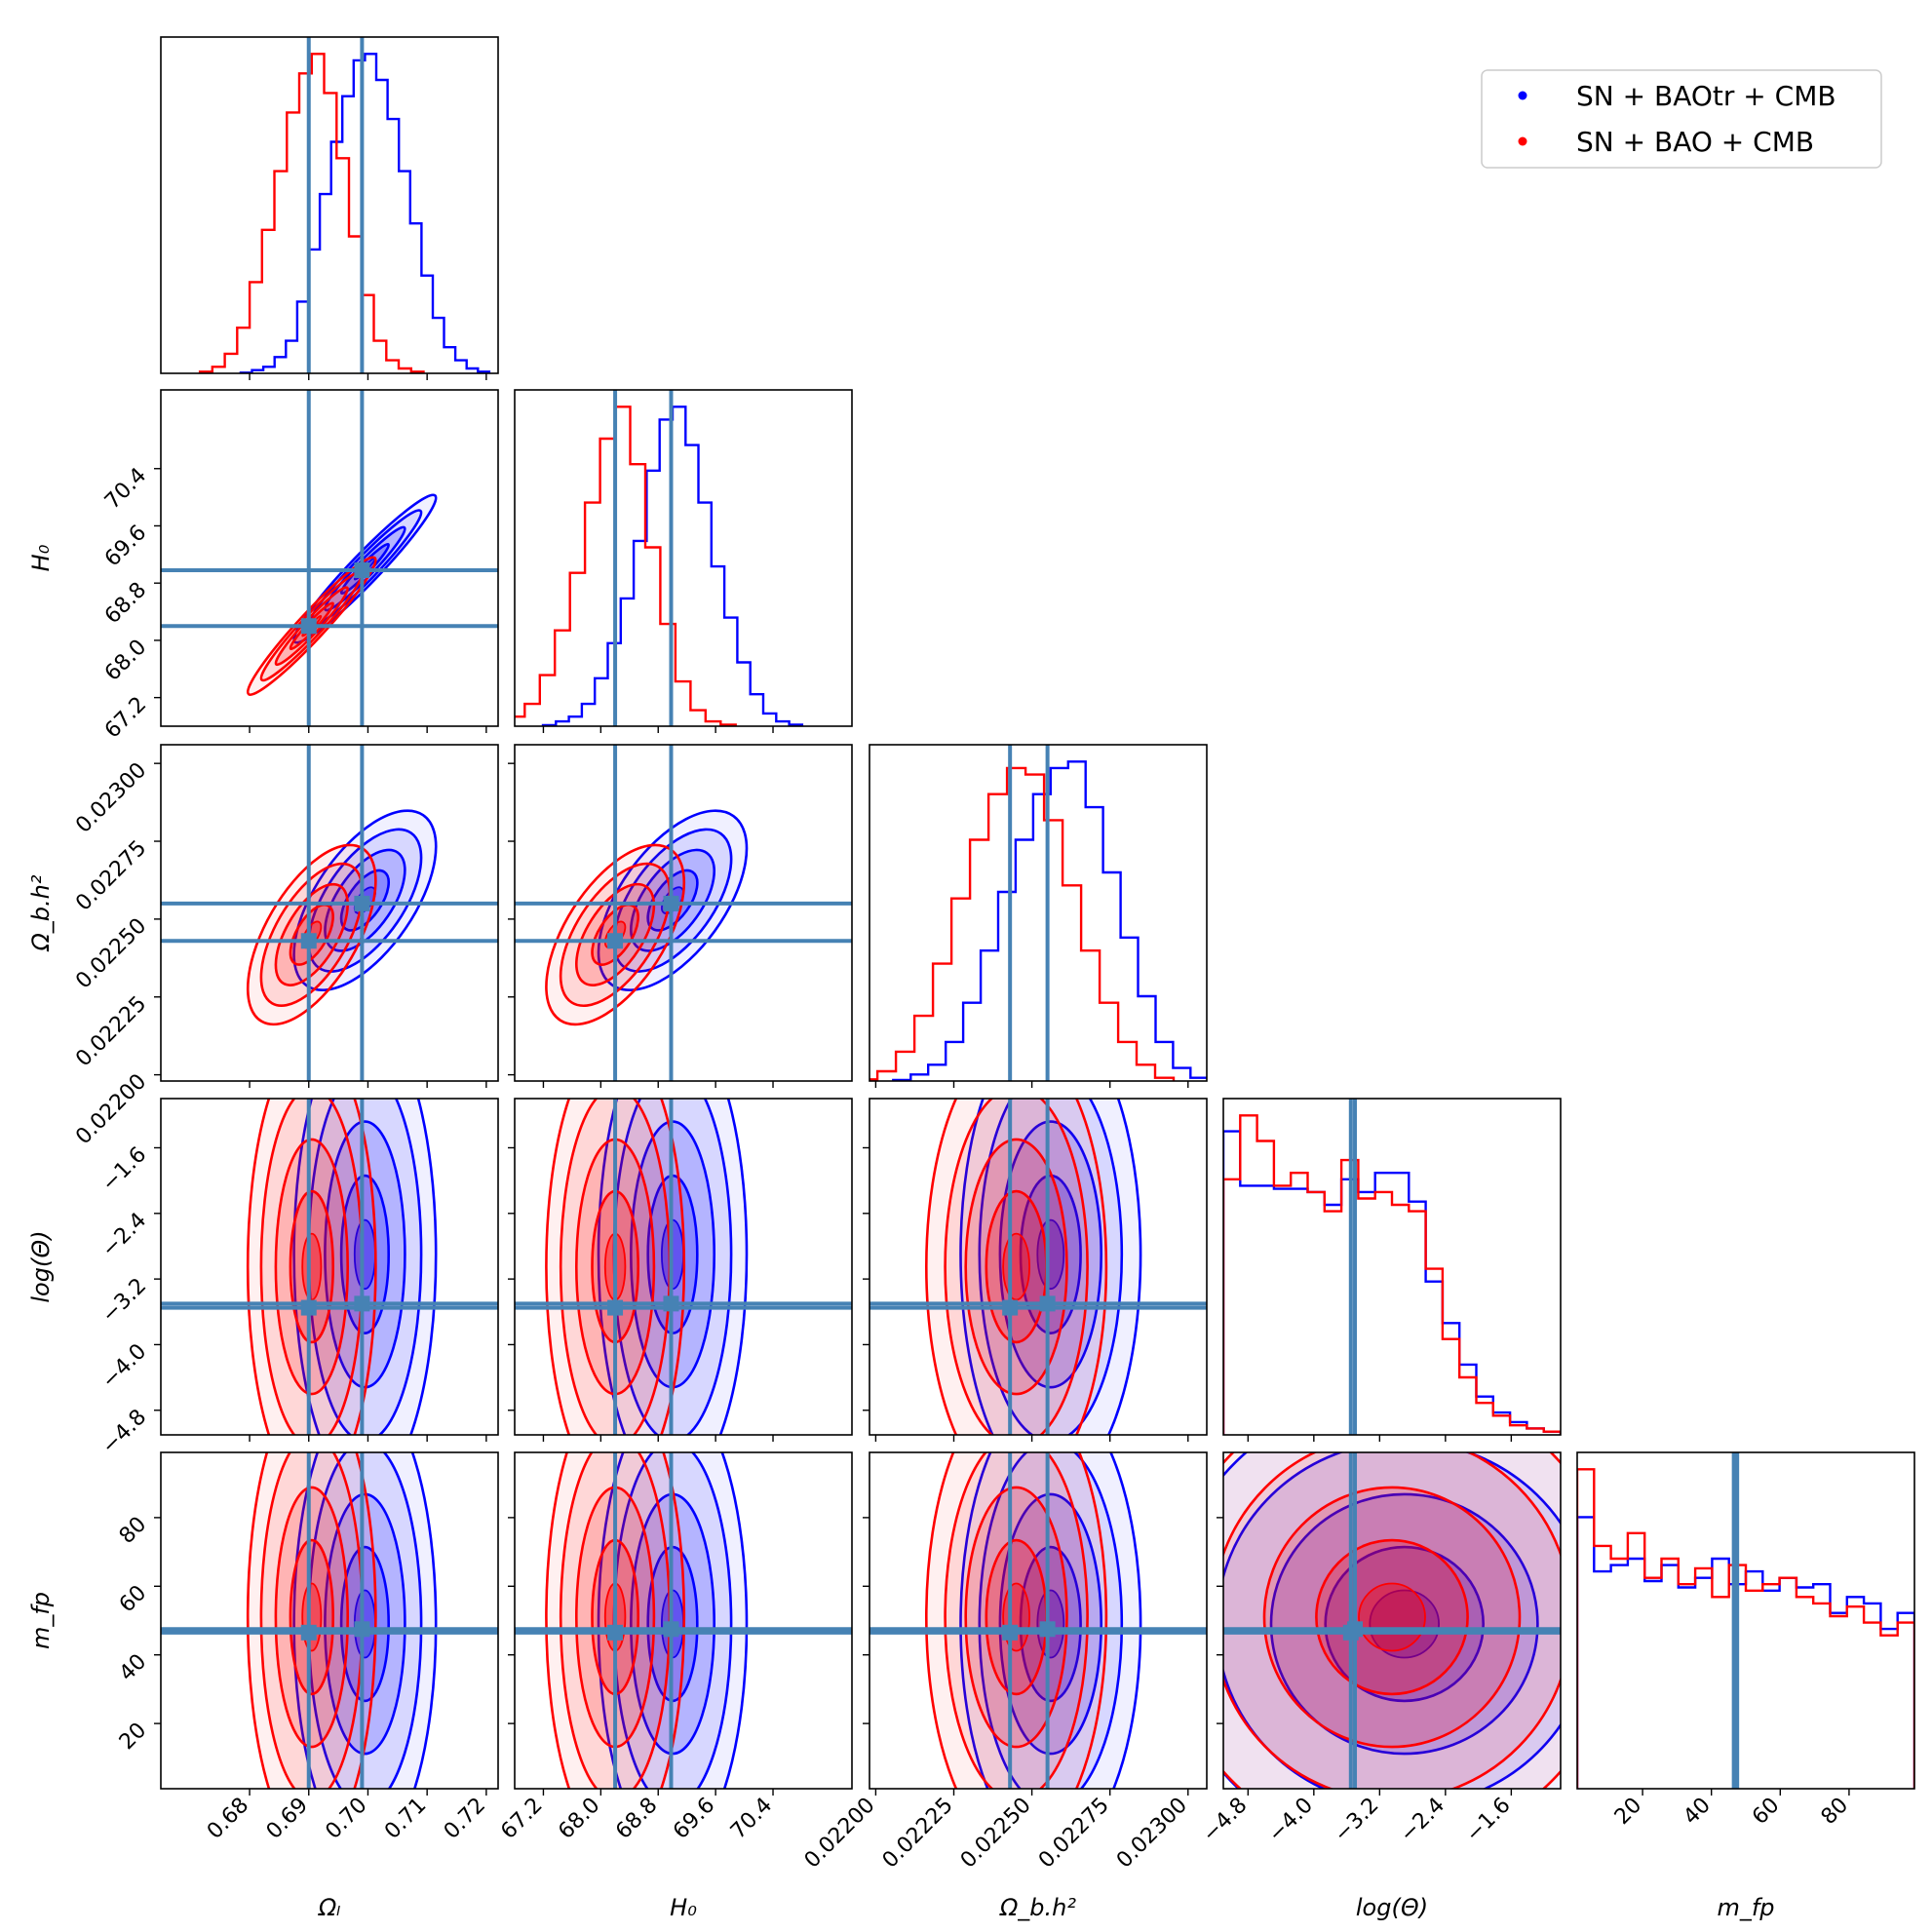 This screenshot has width=1932, height=1932. I want to click on panel-m_fp-vs-m_fp: 20 40 60 80, so click(1745, 1640).